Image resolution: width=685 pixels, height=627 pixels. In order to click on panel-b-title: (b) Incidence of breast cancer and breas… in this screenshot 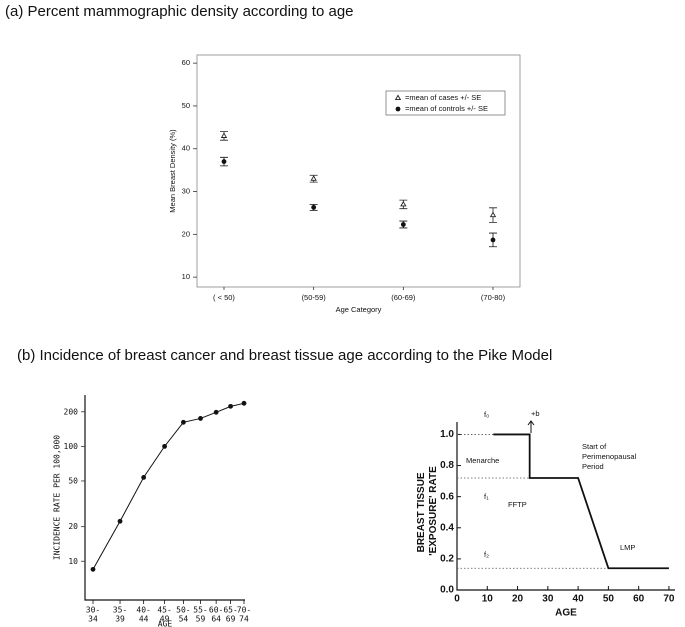, I will do `click(284, 355)`.